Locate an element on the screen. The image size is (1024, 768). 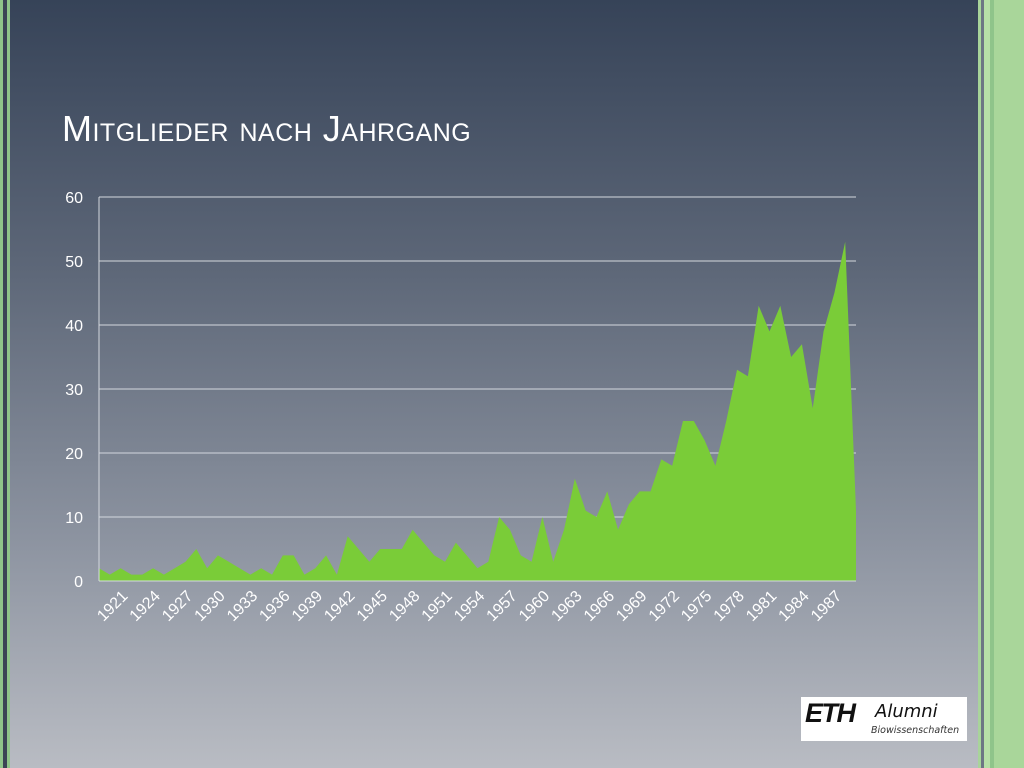
eth-alumni-logo: ETH Alumni Biowissenschaften is located at coordinates (884, 719).